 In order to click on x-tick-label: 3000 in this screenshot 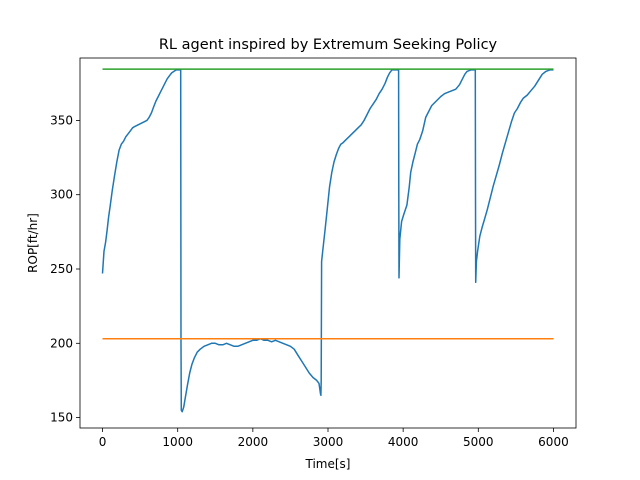, I will do `click(328, 442)`.